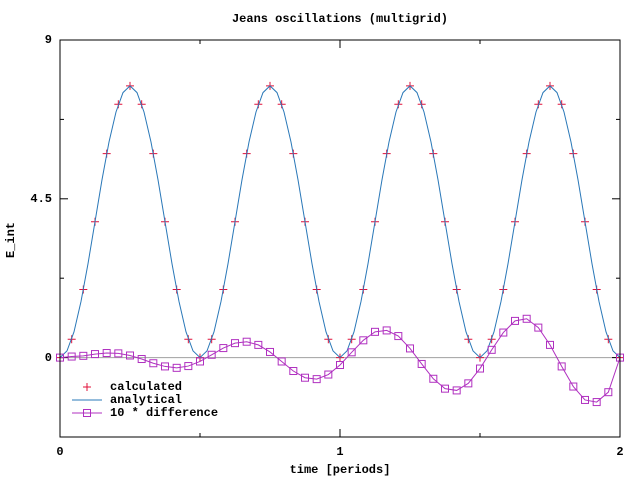  What do you see at coordinates (11, 240) in the screenshot?
I see `y-axis-label: E_int` at bounding box center [11, 240].